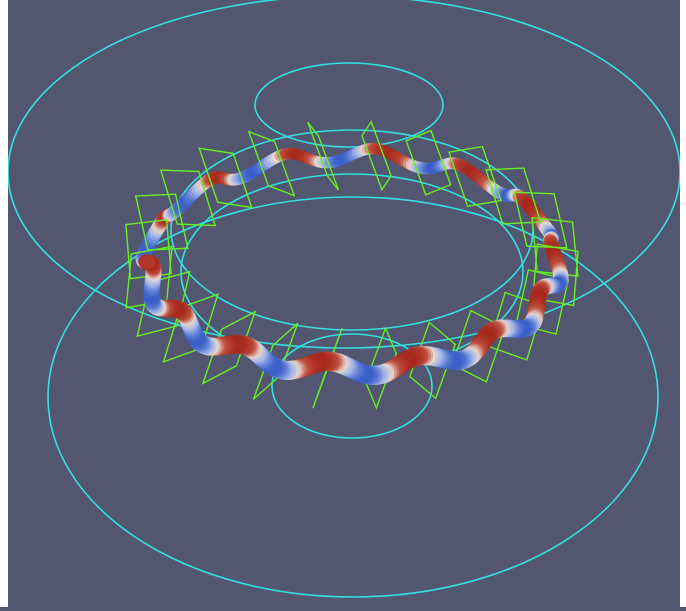 This screenshot has width=686, height=611. Describe the element at coordinates (4, 303) in the screenshot. I see `left-edge-strip` at that location.